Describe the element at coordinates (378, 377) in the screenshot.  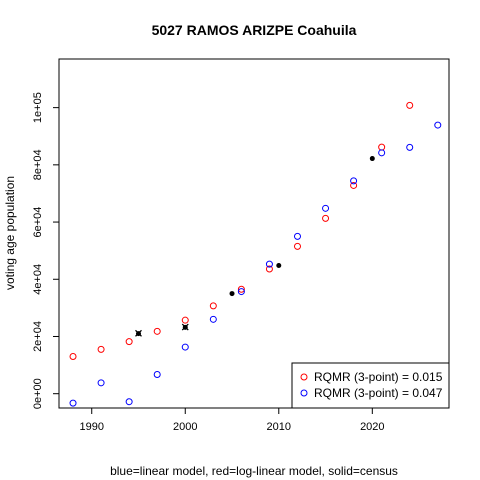
I see `legend-label: RQMR (3-point) = 0.015` at that location.